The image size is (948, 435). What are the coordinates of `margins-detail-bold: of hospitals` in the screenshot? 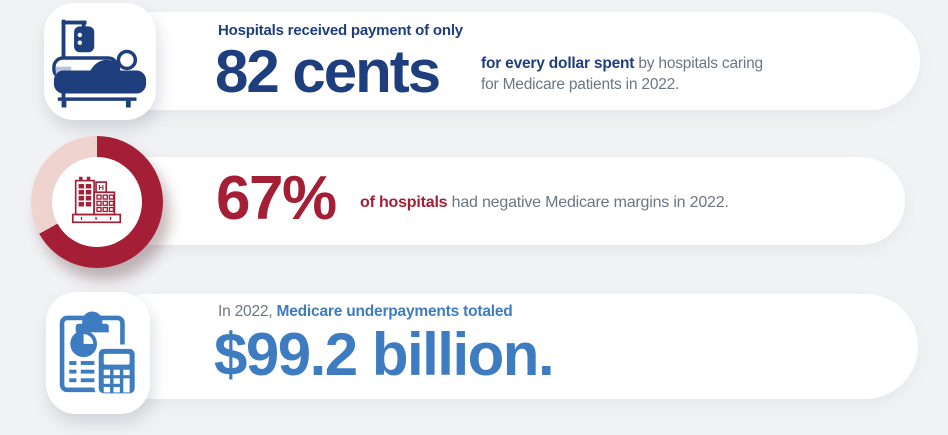 It's located at (404, 202).